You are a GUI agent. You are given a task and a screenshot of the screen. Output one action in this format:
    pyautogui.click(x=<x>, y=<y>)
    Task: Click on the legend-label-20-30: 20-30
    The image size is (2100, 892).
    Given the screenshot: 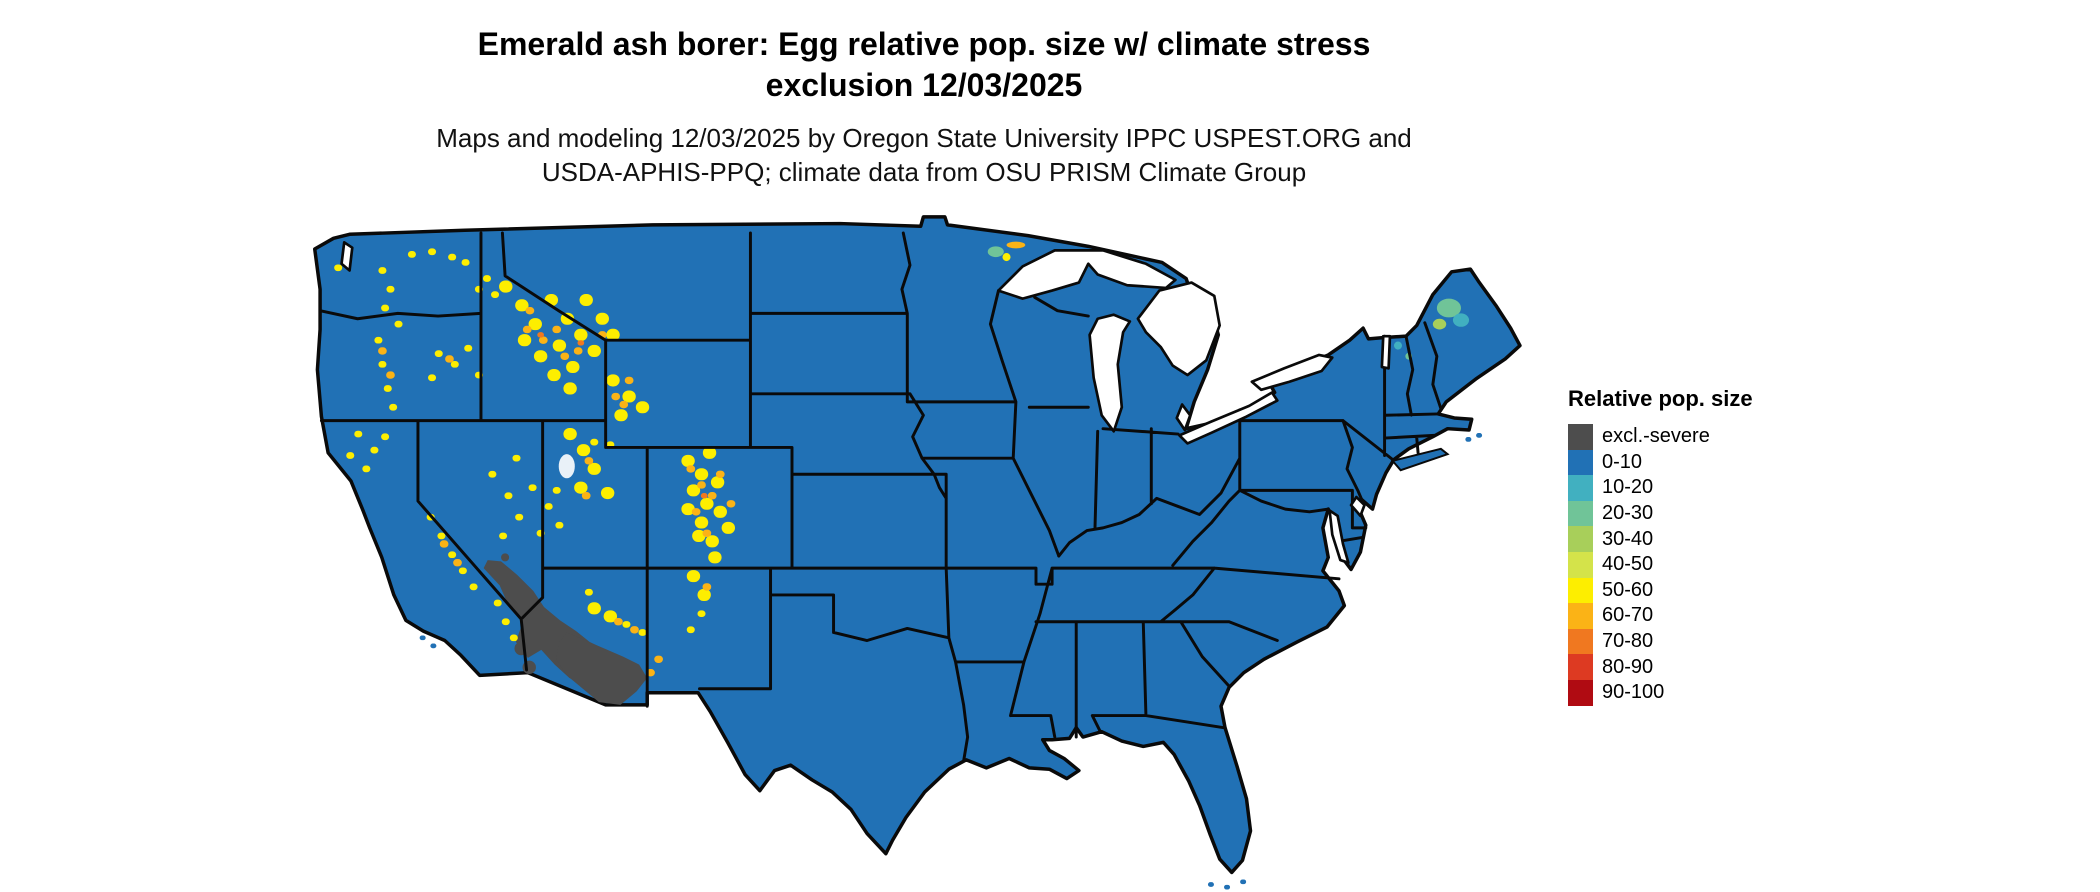 What is the action you would take?
    pyautogui.click(x=1628, y=513)
    